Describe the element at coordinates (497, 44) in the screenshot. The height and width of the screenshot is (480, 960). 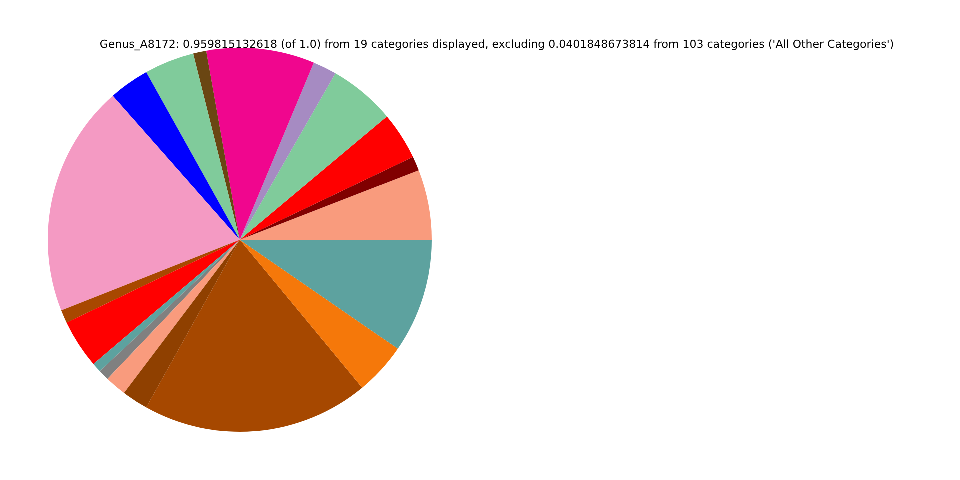
I see `text: Genus_A8172: 0.959815132618 (of 1.0) from 19 categories displayed, excluding 0.0401848673814 from 103 categories ('All Other Categories')` at that location.